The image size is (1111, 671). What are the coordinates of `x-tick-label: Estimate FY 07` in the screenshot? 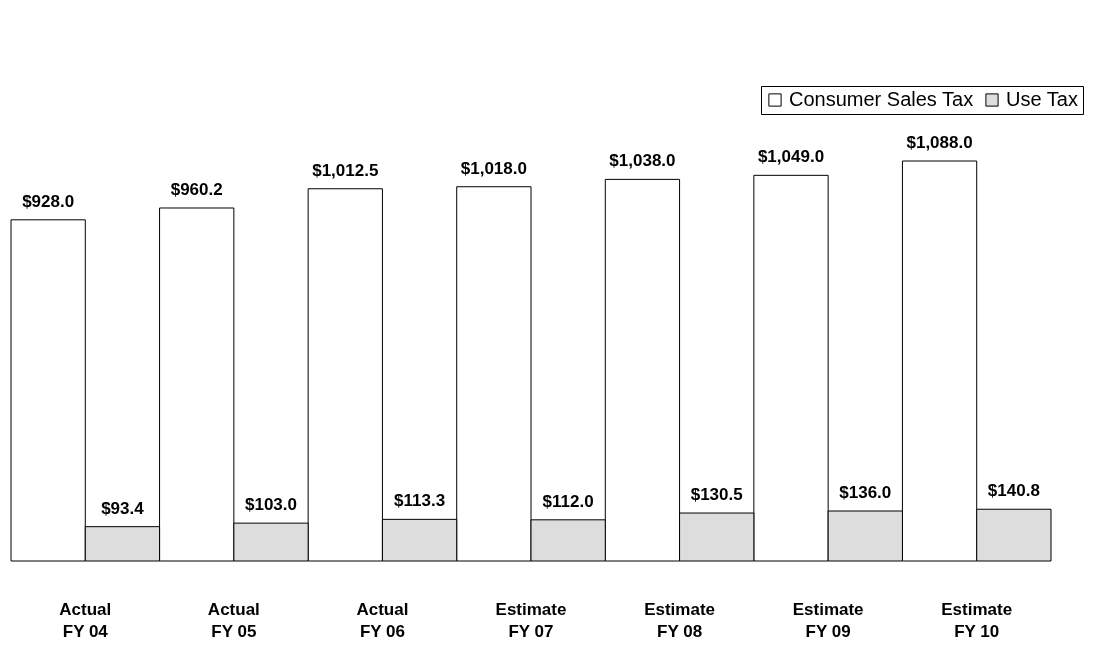 It's located at (531, 620).